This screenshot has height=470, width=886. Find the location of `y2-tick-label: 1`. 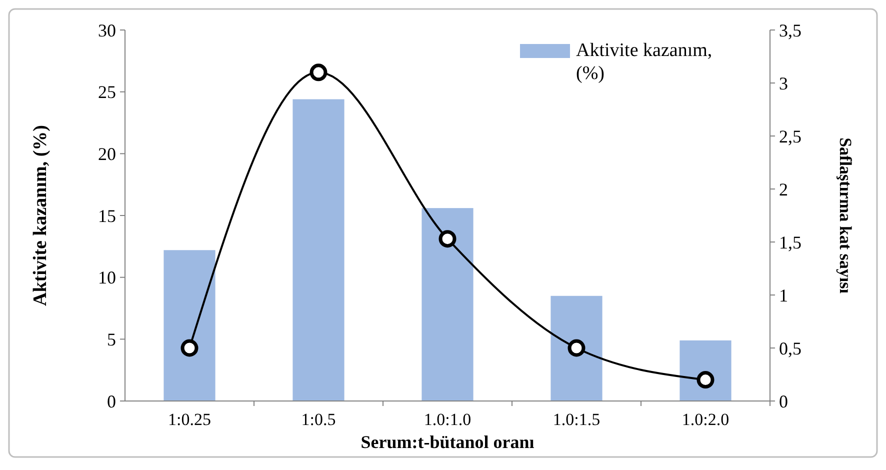

y2-tick-label: 1 is located at coordinates (783, 295).